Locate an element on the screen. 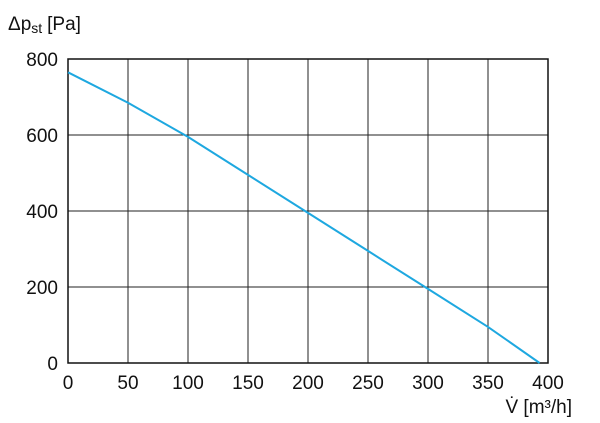 Image resolution: width=600 pixels, height=423 pixels. x-tick-label: 0 is located at coordinates (68, 383).